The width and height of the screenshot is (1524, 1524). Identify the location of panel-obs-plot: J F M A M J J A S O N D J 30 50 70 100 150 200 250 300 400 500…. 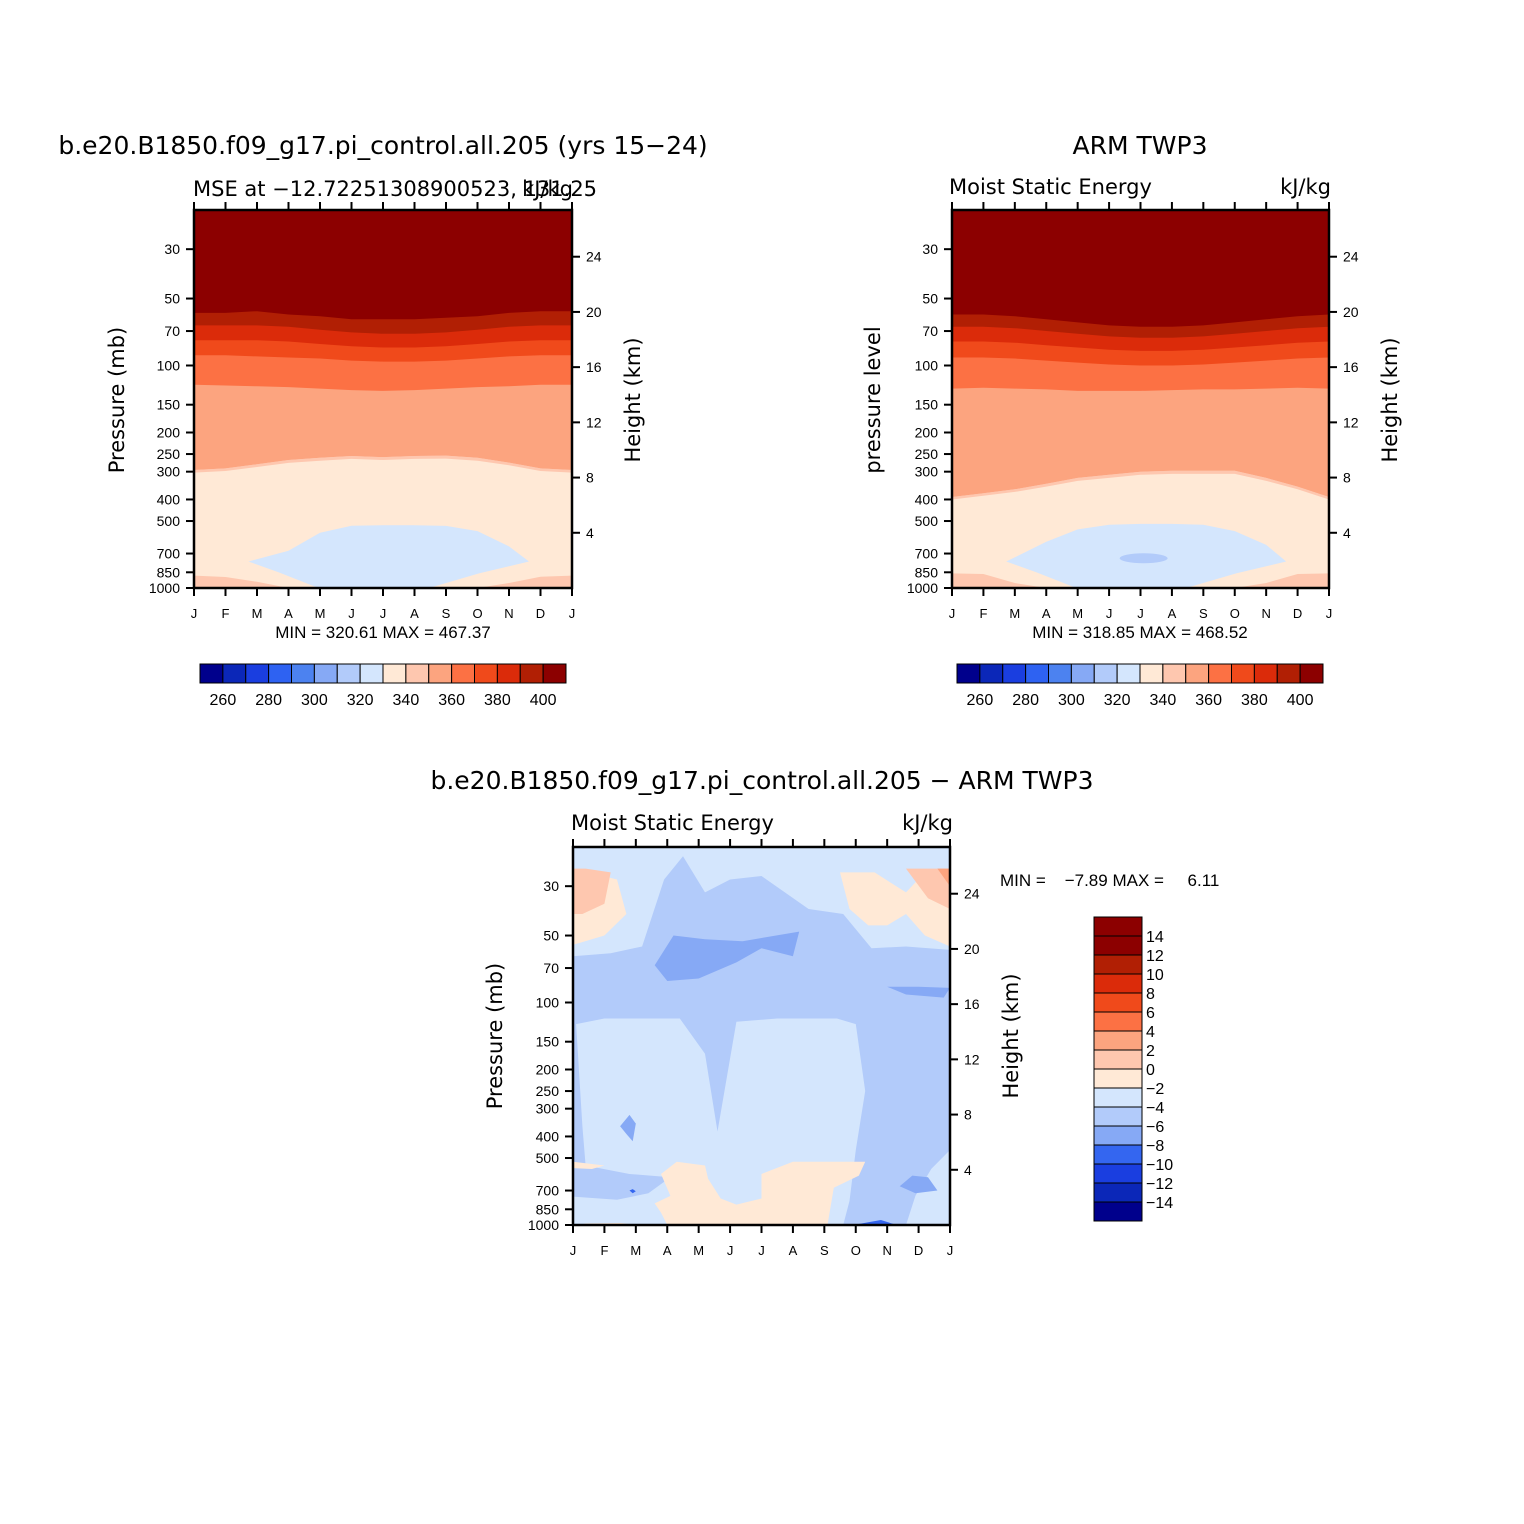
(1133, 411).